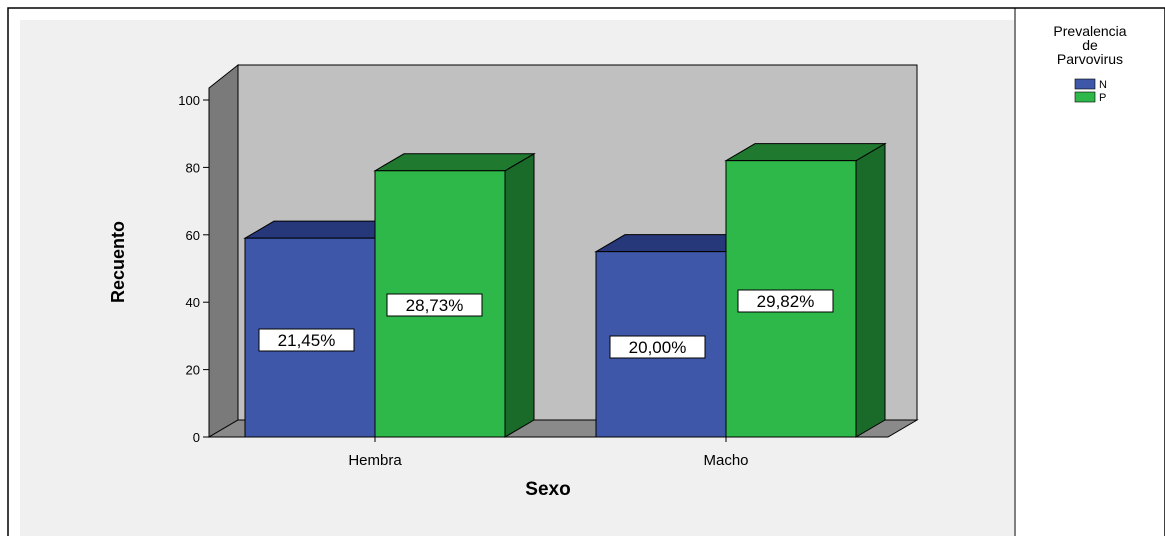 The height and width of the screenshot is (541, 1165). I want to click on legend-label-p: P, so click(1102, 98).